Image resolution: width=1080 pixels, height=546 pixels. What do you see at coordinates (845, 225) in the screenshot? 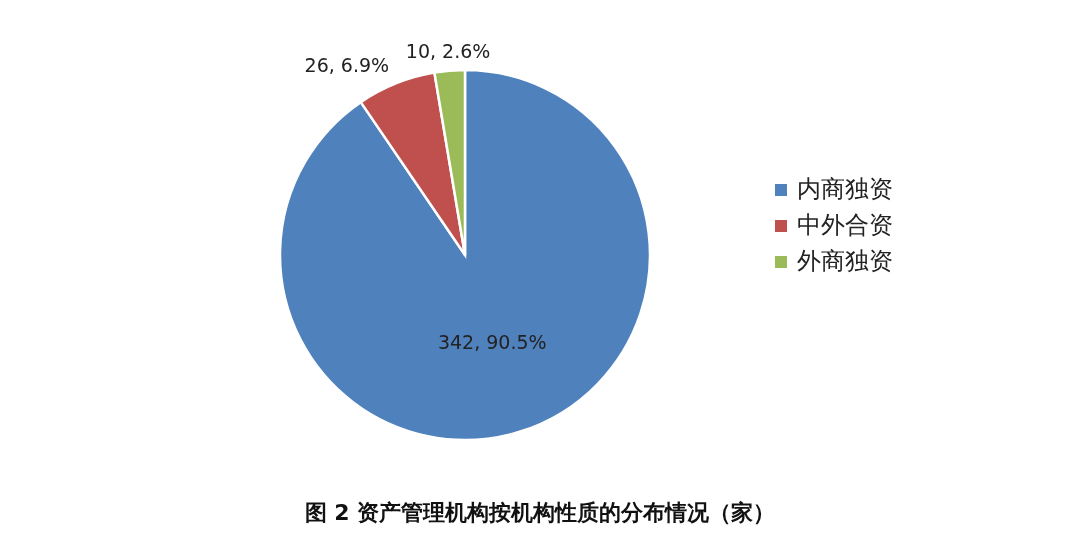
I see `legend-label: 中外合资` at bounding box center [845, 225].